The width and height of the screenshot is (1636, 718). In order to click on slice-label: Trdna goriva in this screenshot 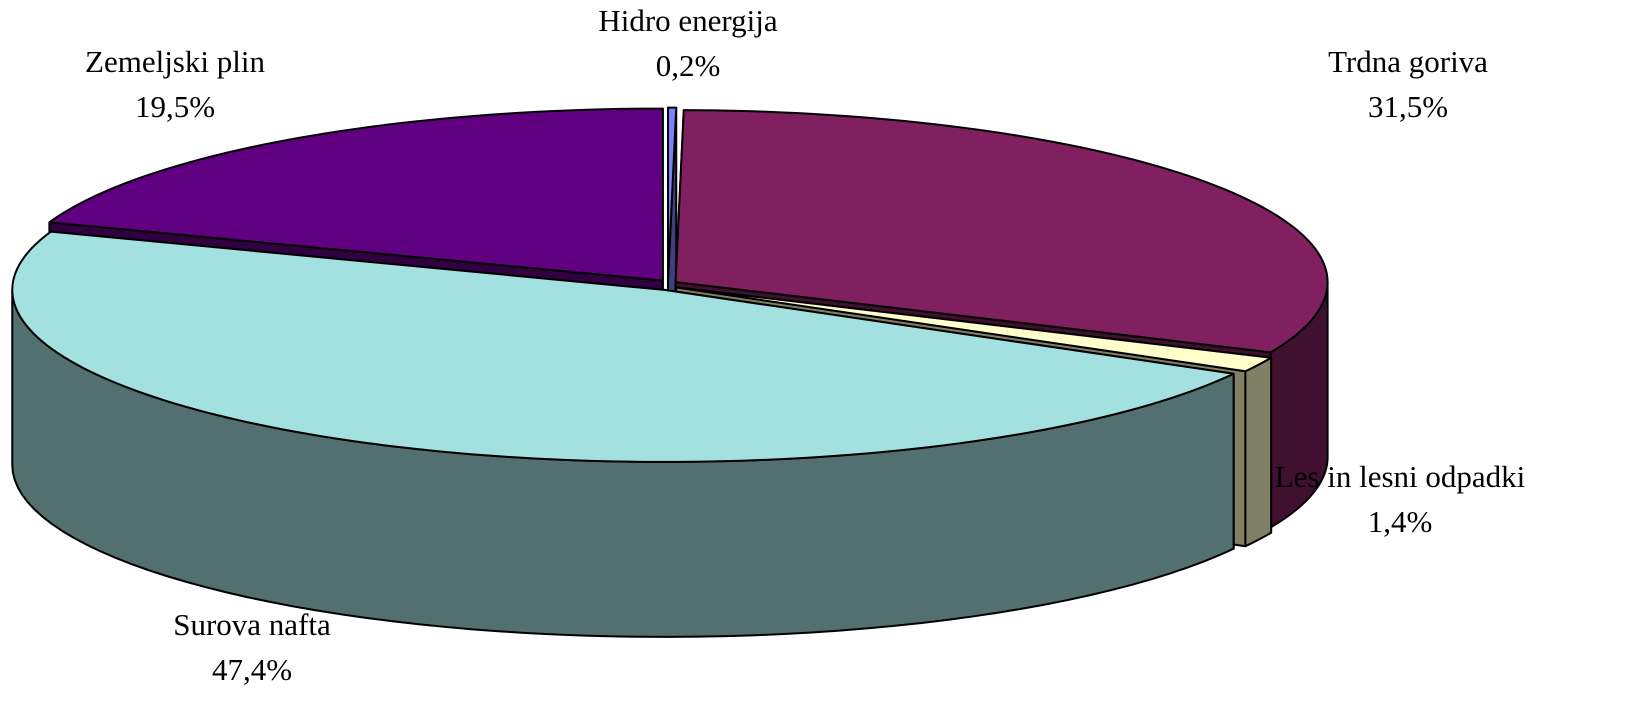, I will do `click(1408, 61)`.